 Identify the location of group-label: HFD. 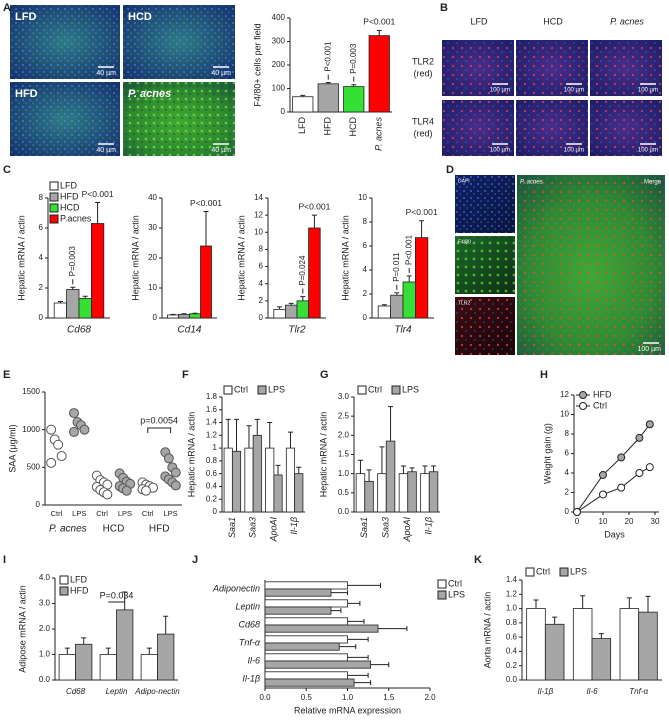
(159, 529).